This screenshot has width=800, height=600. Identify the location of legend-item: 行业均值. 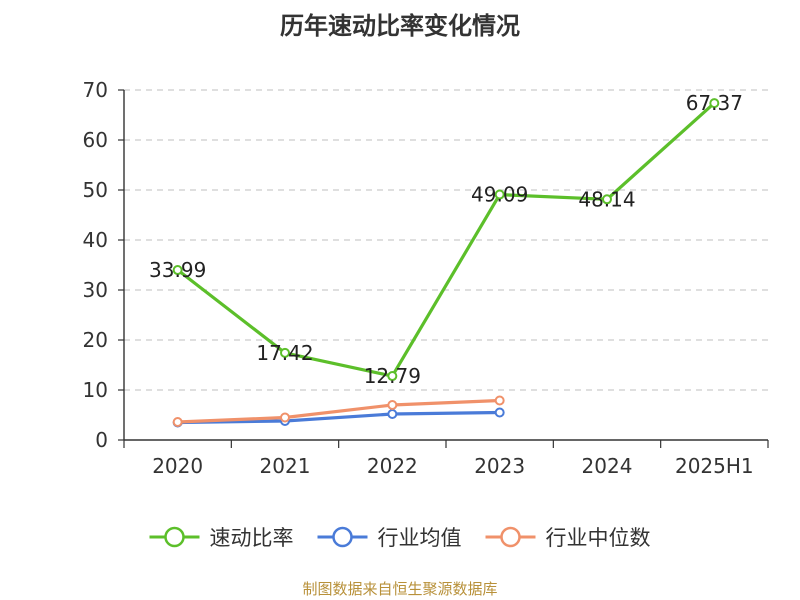
(389, 538).